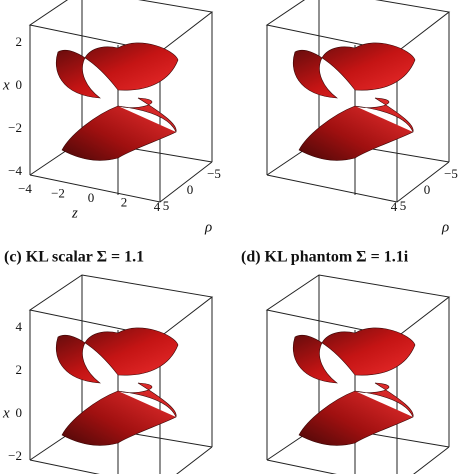 This screenshot has width=474, height=474. Describe the element at coordinates (124, 201) in the screenshot. I see `z-tick-label: 2` at that location.